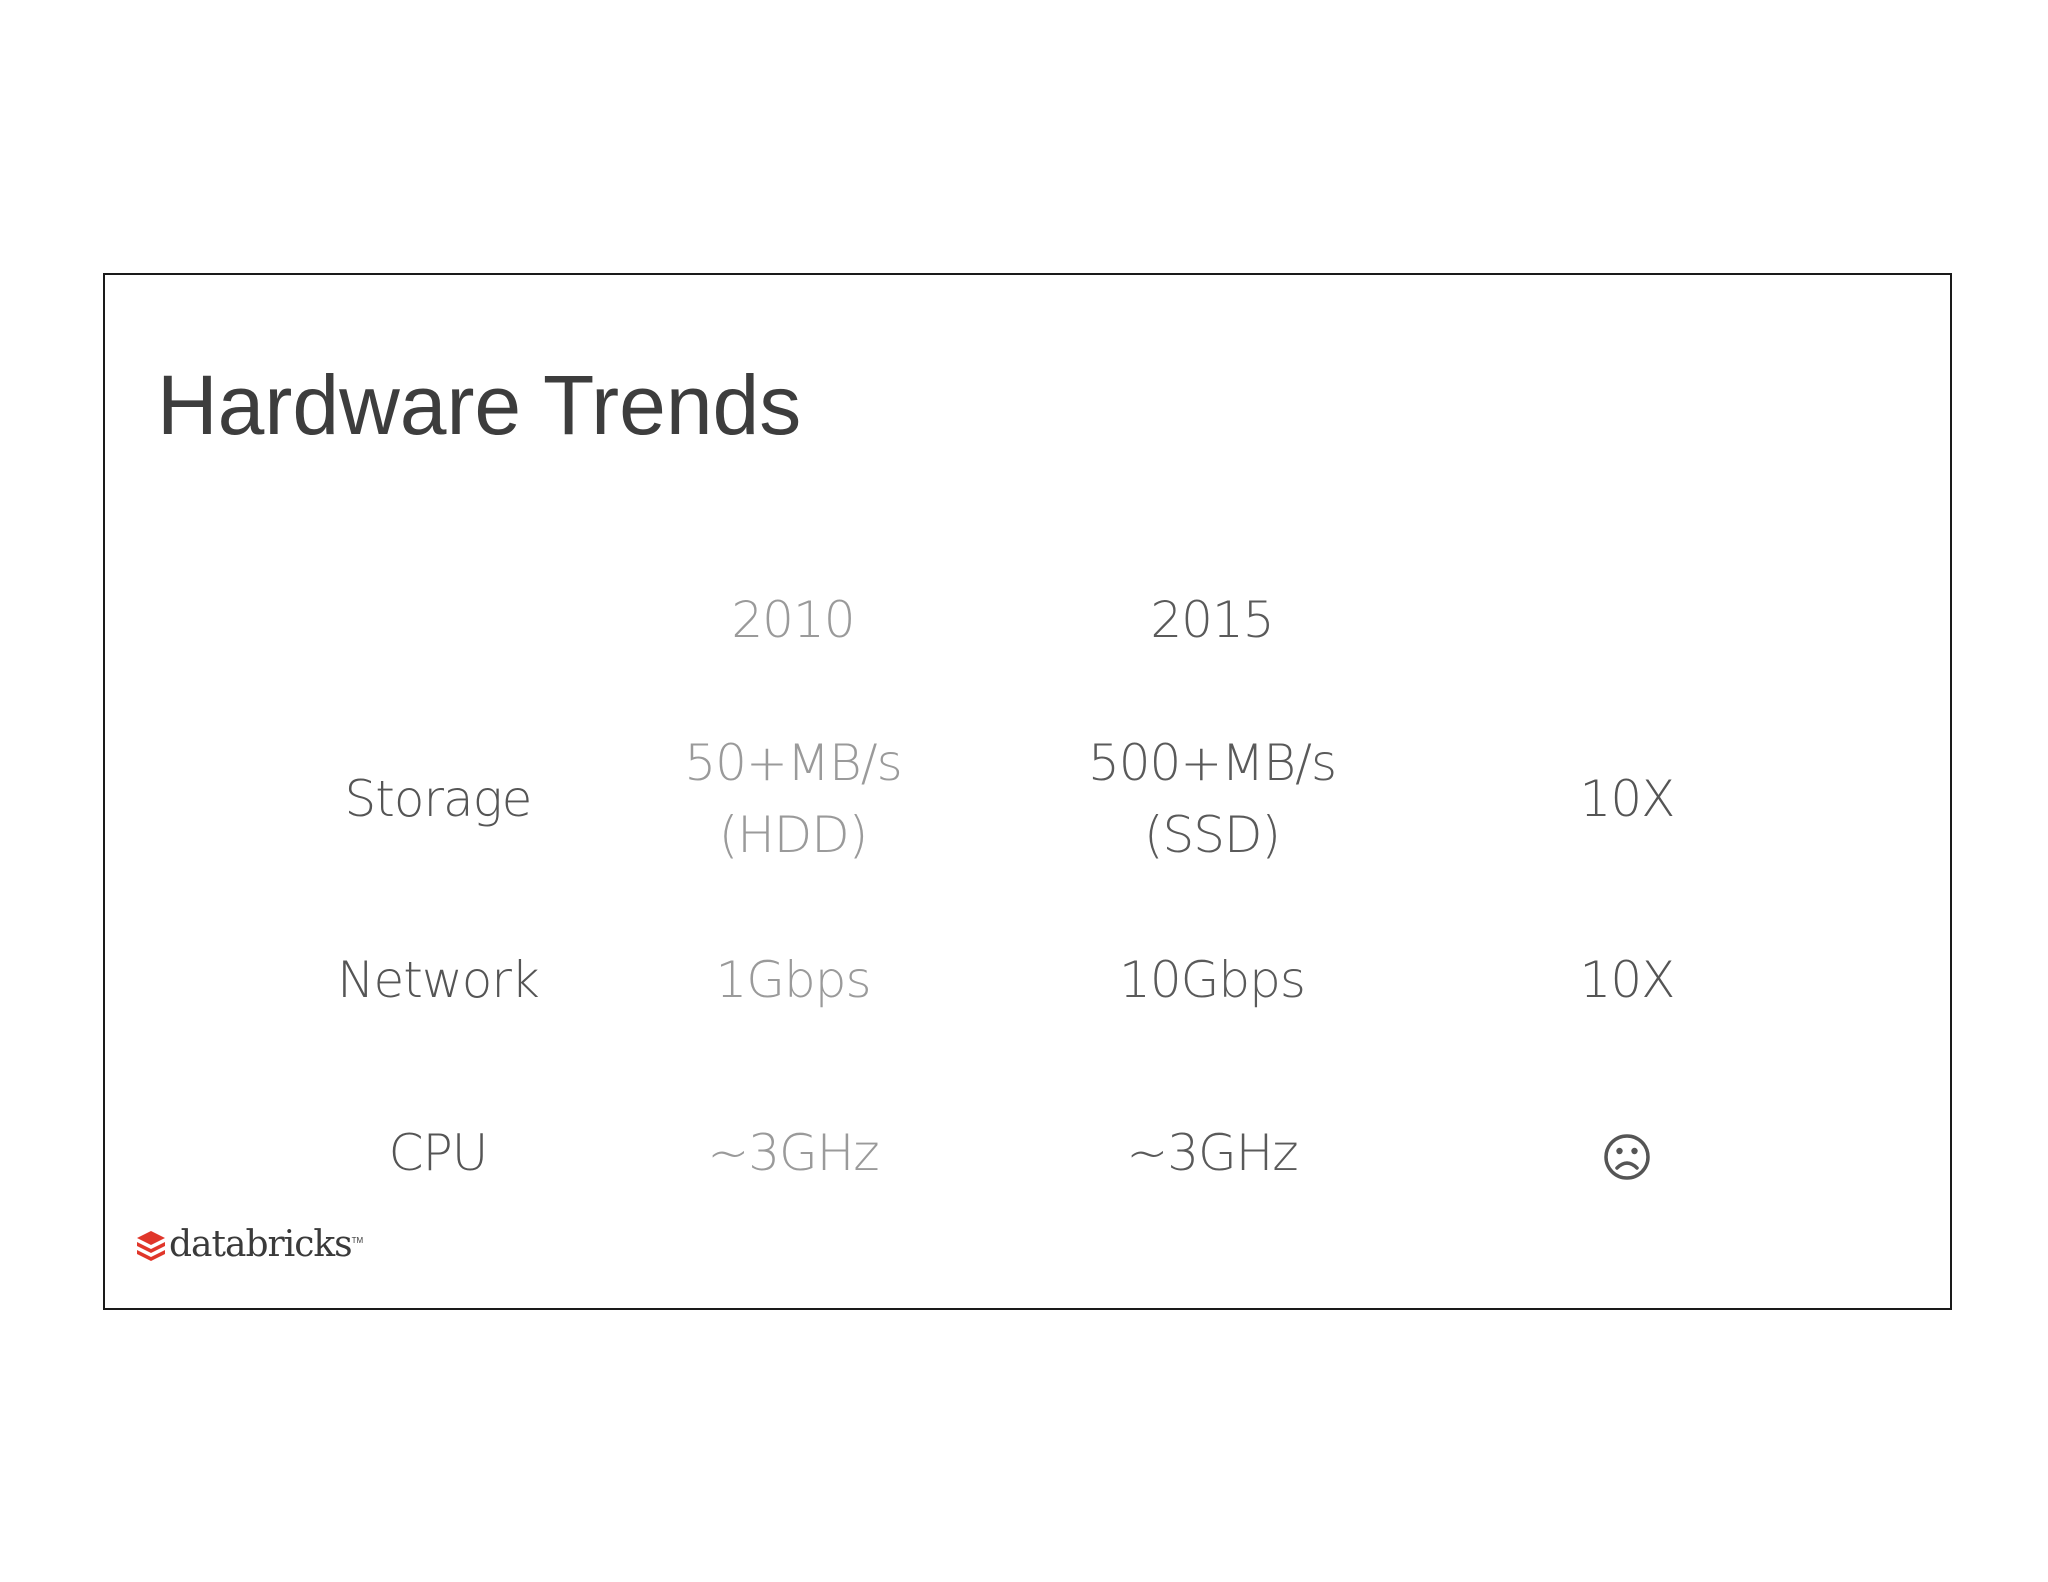 The width and height of the screenshot is (2048, 1582). What do you see at coordinates (261, 1244) in the screenshot?
I see `logo-text: databricks` at bounding box center [261, 1244].